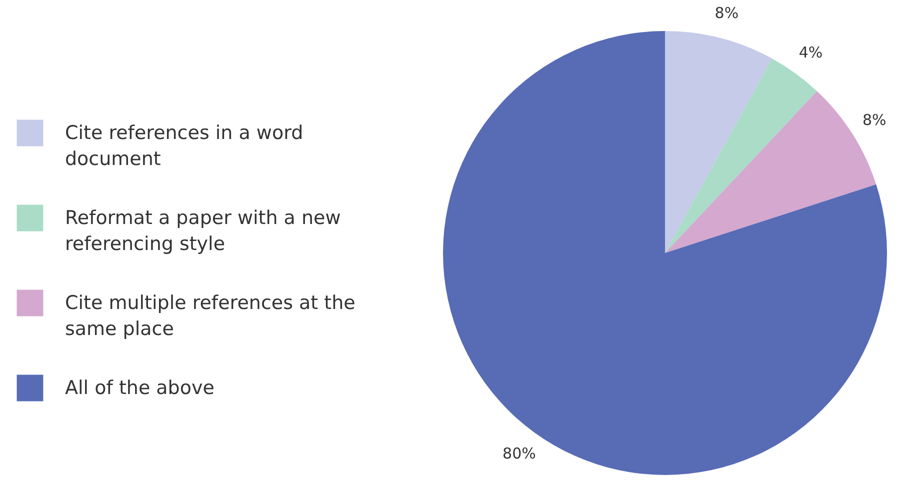 The width and height of the screenshot is (923, 480). What do you see at coordinates (810, 52) in the screenshot?
I see `data-label: 4%` at bounding box center [810, 52].